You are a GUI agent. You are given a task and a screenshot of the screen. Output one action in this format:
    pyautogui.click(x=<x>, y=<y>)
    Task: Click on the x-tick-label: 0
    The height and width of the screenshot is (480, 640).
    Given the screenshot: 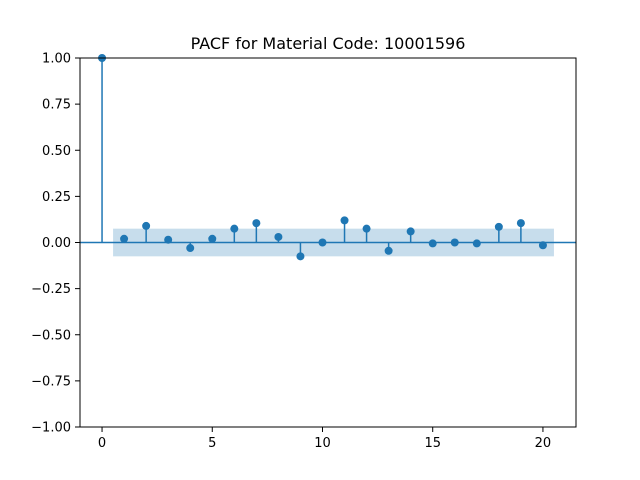 What is the action you would take?
    pyautogui.click(x=102, y=443)
    